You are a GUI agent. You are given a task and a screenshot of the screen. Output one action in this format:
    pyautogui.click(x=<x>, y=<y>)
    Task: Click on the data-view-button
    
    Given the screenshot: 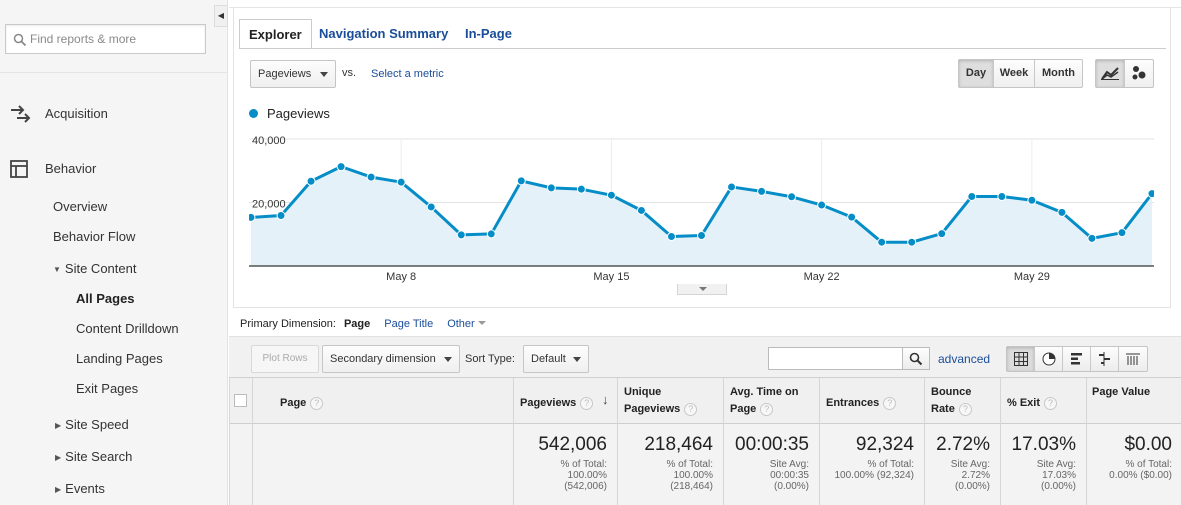 What is the action you would take?
    pyautogui.click(x=1021, y=359)
    